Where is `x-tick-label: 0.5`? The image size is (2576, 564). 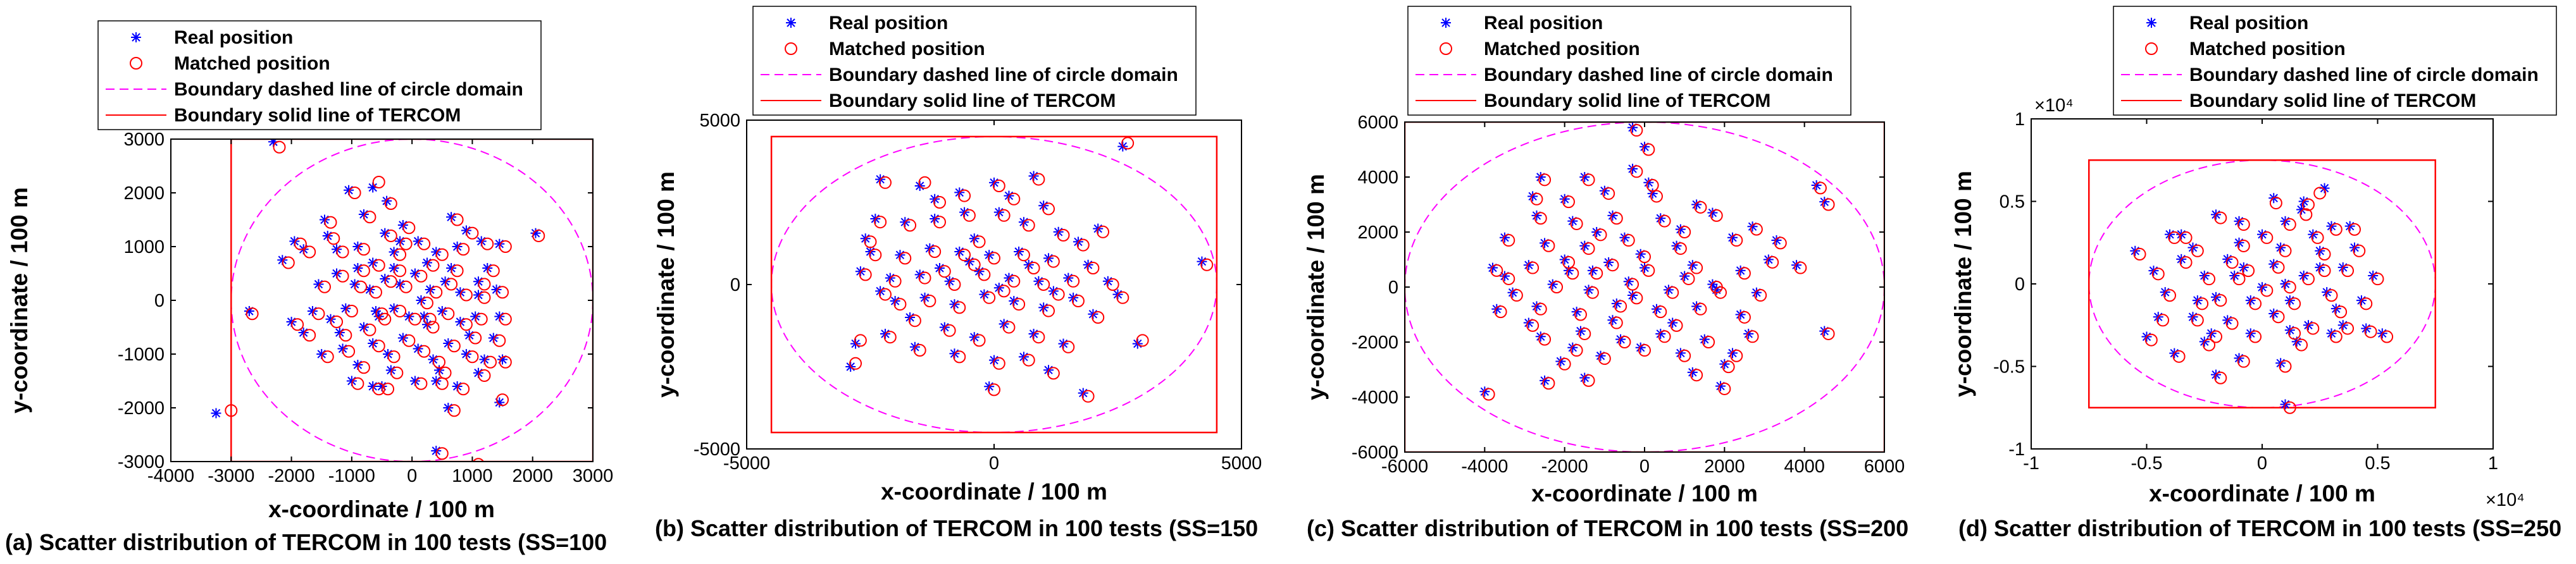 x-tick-label: 0.5 is located at coordinates (2377, 463).